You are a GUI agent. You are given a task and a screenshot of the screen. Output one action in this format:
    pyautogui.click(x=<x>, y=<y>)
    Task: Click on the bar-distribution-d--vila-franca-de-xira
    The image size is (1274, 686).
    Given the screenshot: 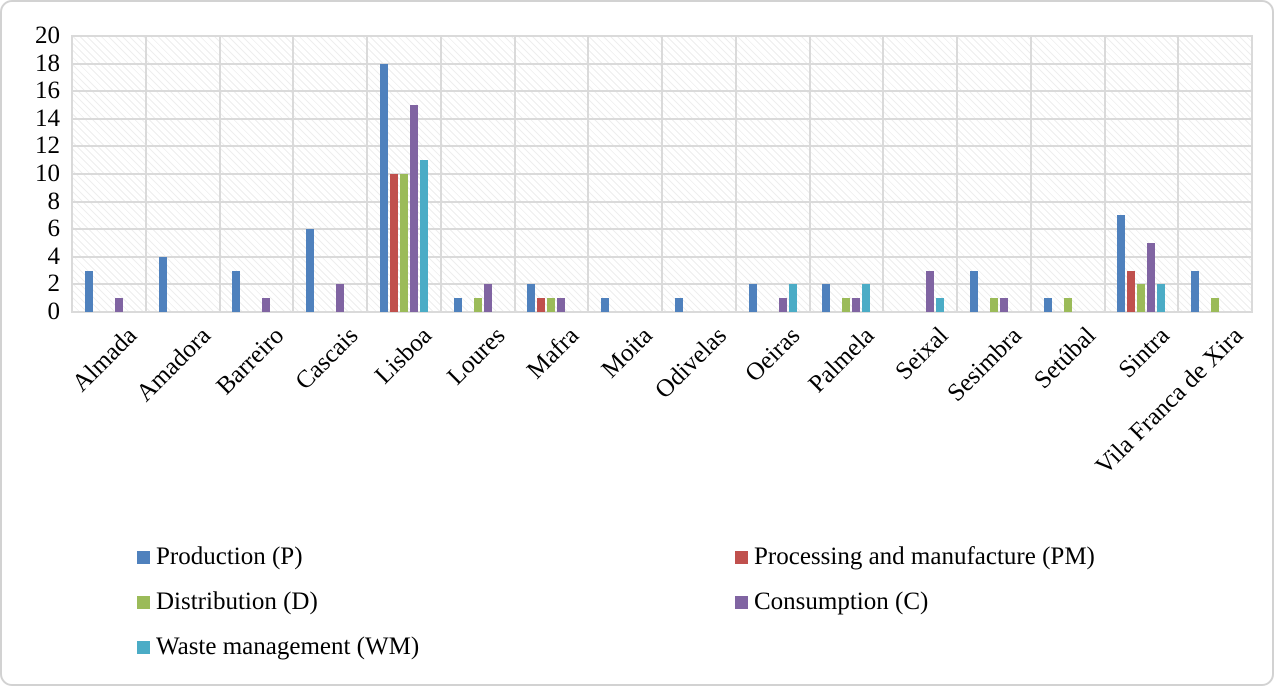 What is the action you would take?
    pyautogui.click(x=1215, y=305)
    